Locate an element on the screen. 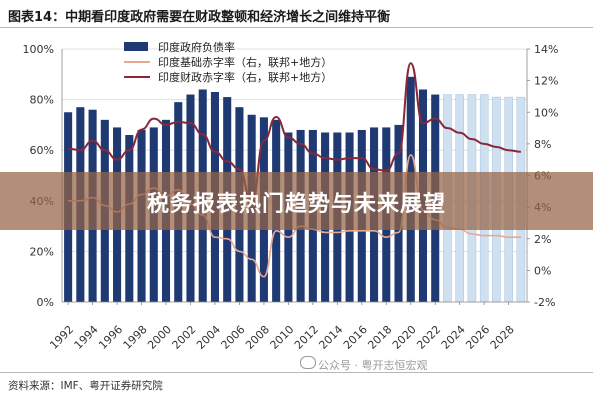 The image size is (593, 400). legend-label: 印度基础赤字率（右，联邦+地方） is located at coordinates (245, 62).